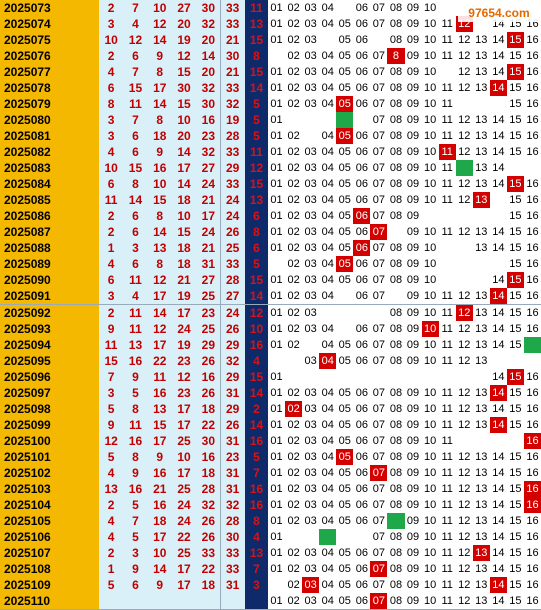 Image resolution: width=541 pixels, height=610 pixels. Describe the element at coordinates (362, 249) in the screenshot. I see `trend-hit-marker: 06` at that location.